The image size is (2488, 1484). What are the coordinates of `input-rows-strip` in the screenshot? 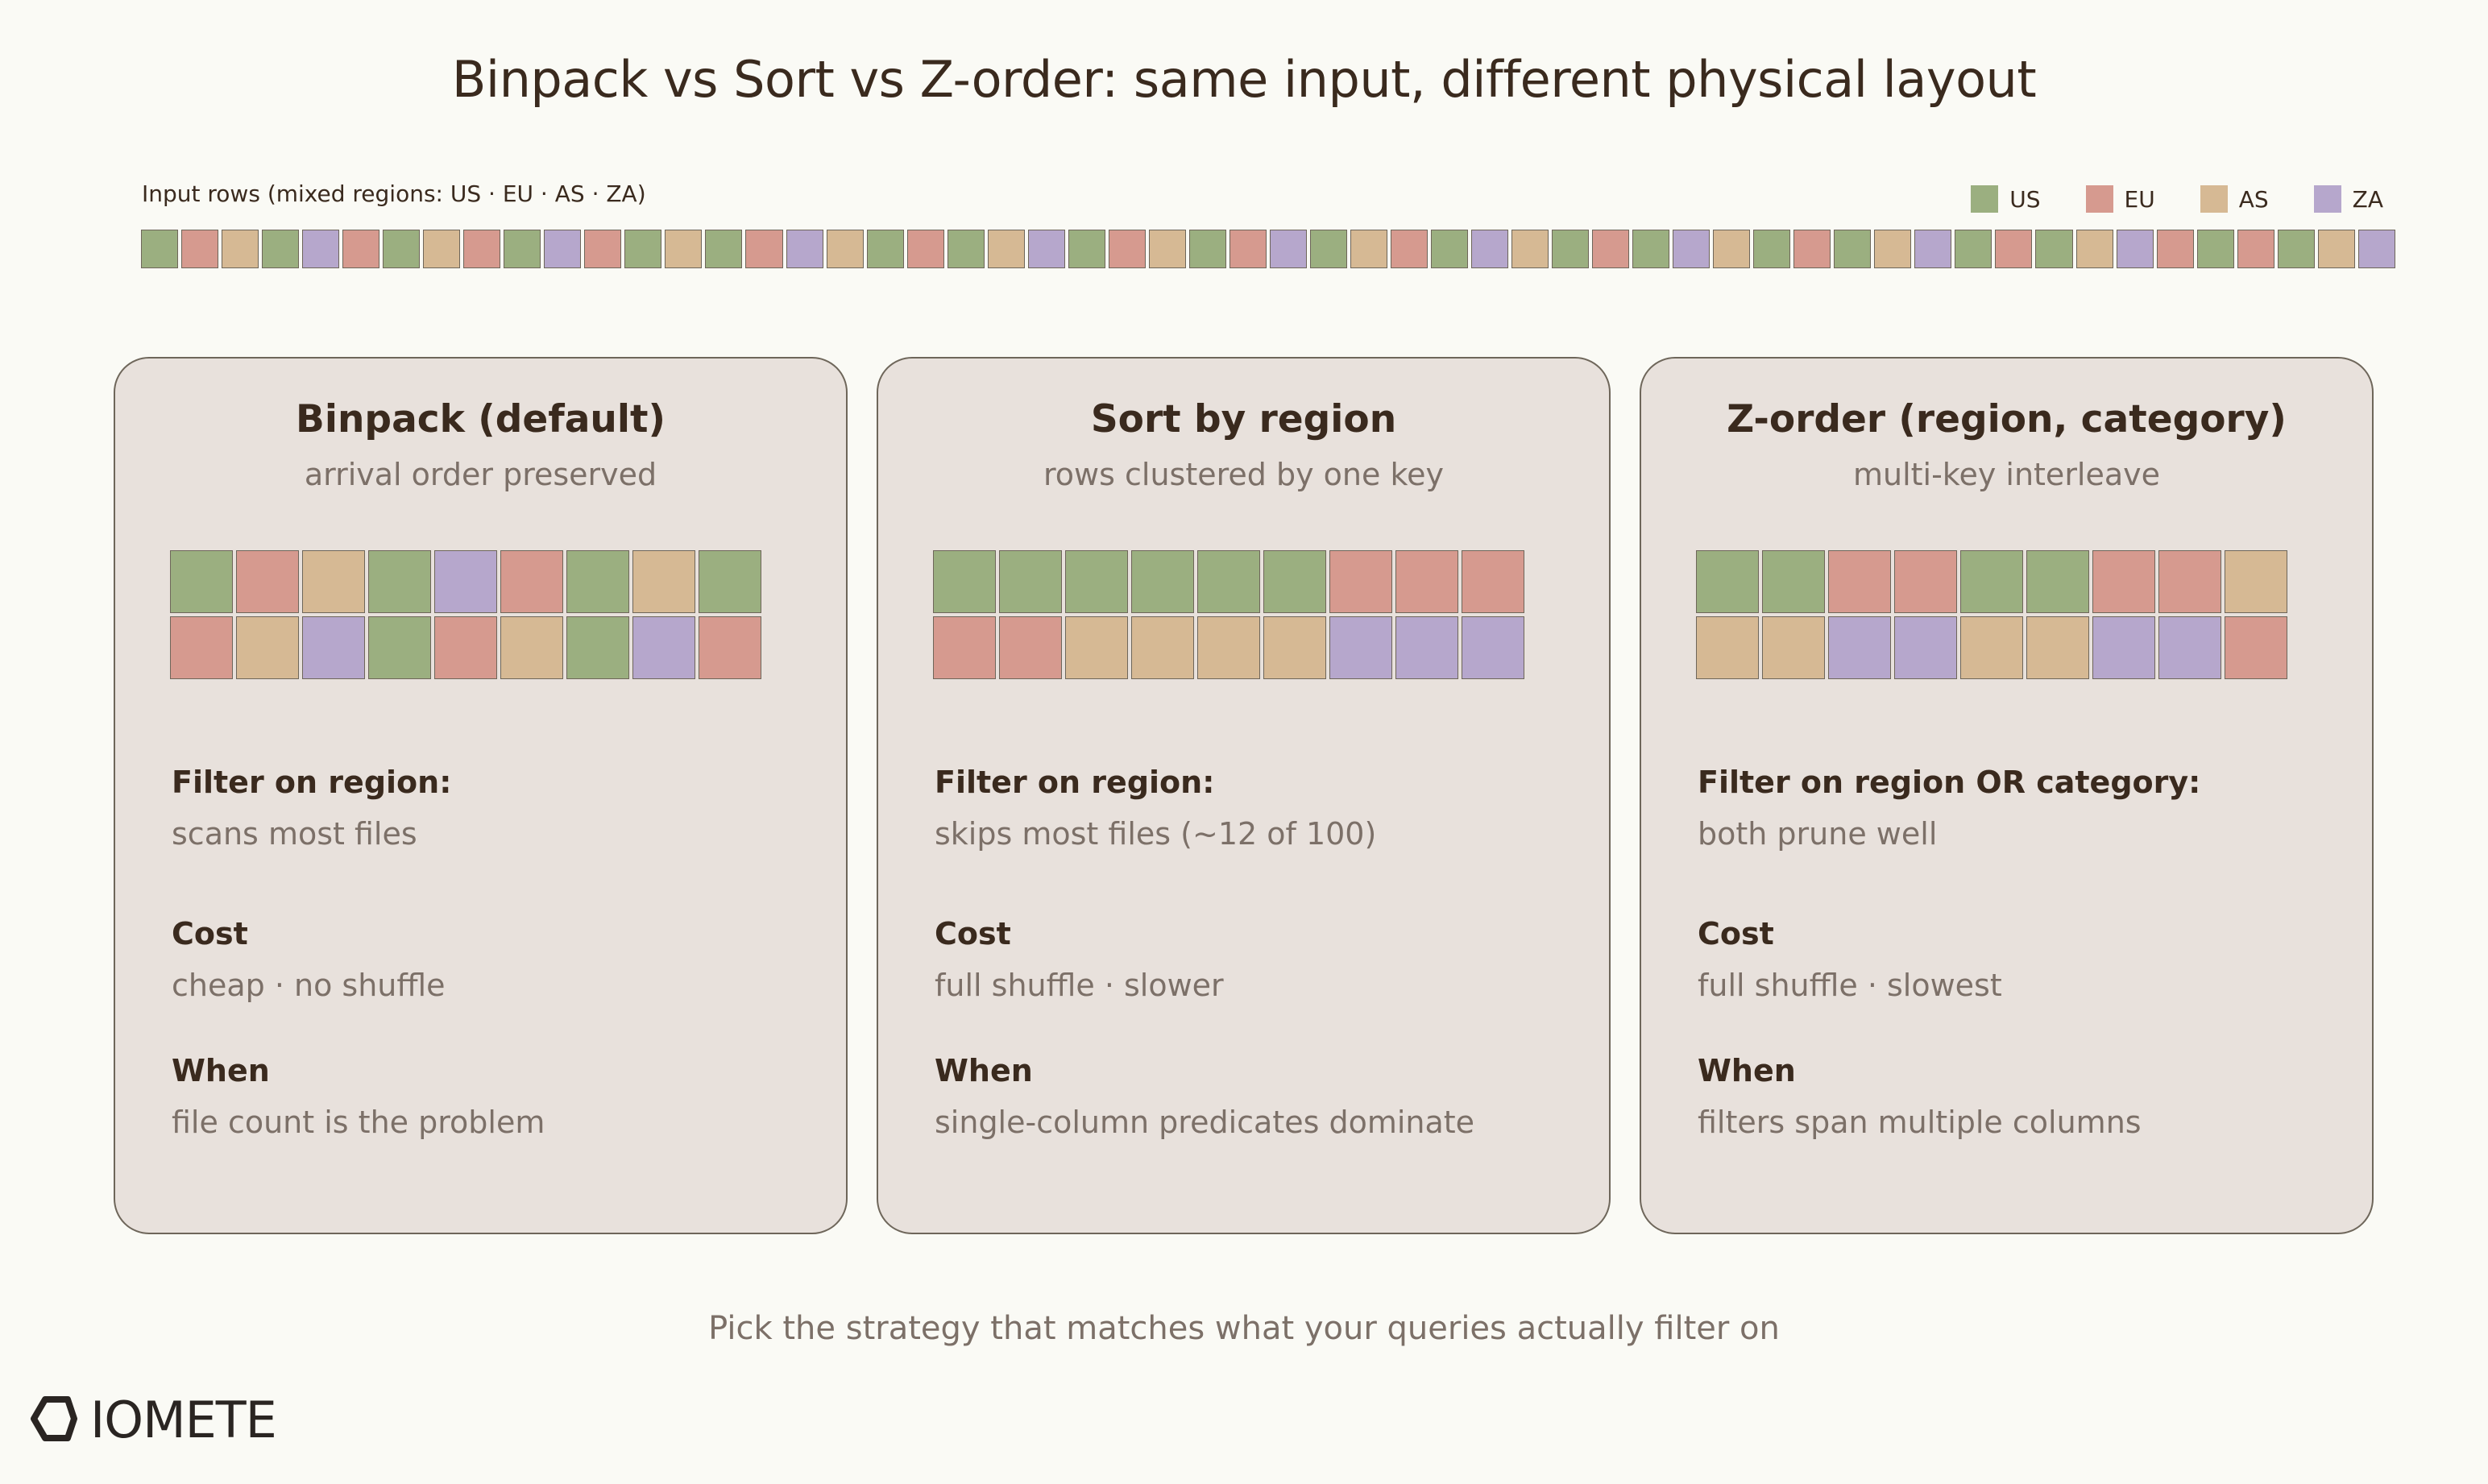 It's located at (1268, 250).